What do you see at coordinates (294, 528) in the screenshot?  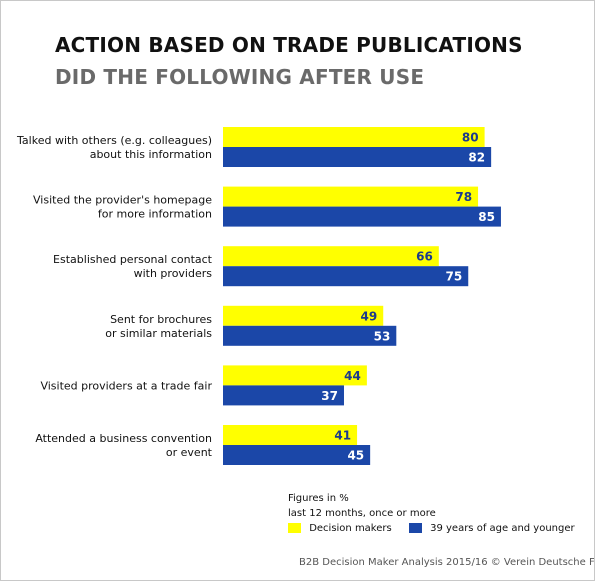 I see `legend-swatch-decision-makers` at bounding box center [294, 528].